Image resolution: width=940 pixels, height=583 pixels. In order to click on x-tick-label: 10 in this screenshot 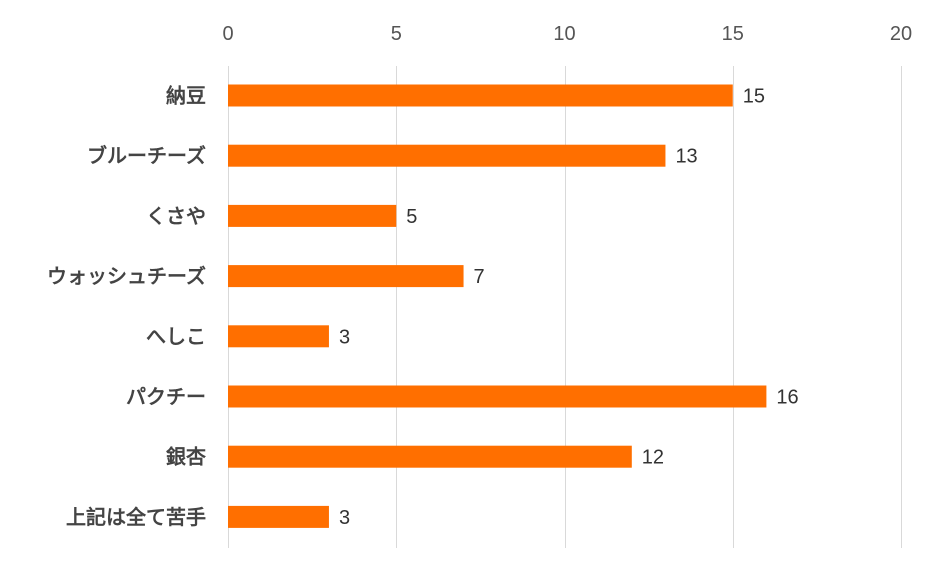, I will do `click(564, 34)`.